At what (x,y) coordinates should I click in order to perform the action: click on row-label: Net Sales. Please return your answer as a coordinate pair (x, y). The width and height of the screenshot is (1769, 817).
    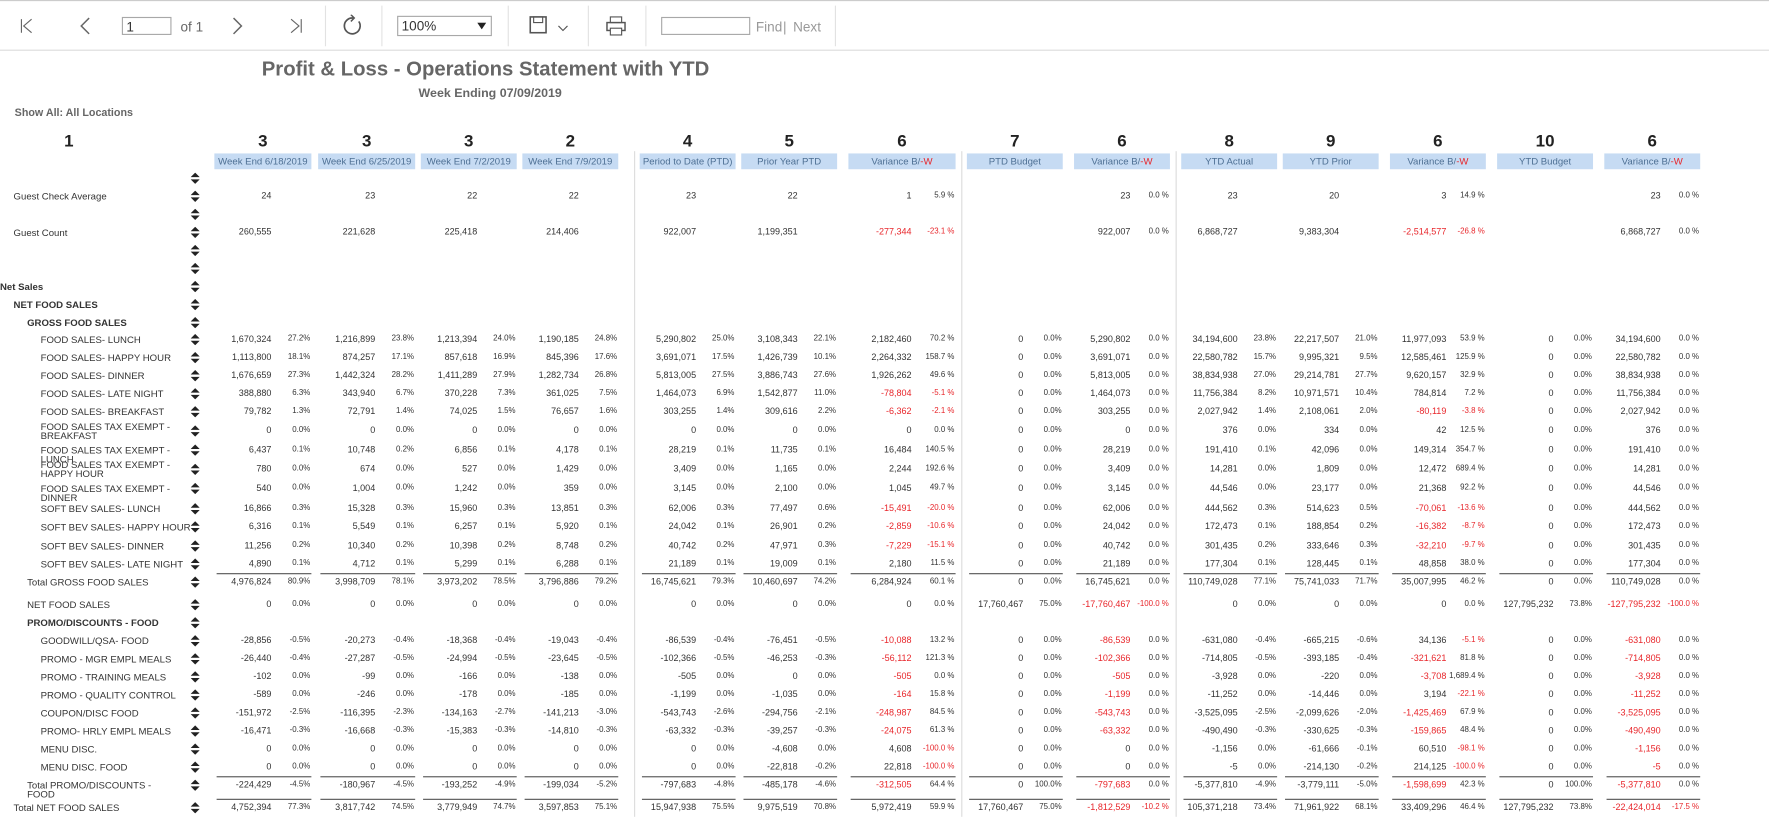
    Looking at the image, I should click on (22, 286).